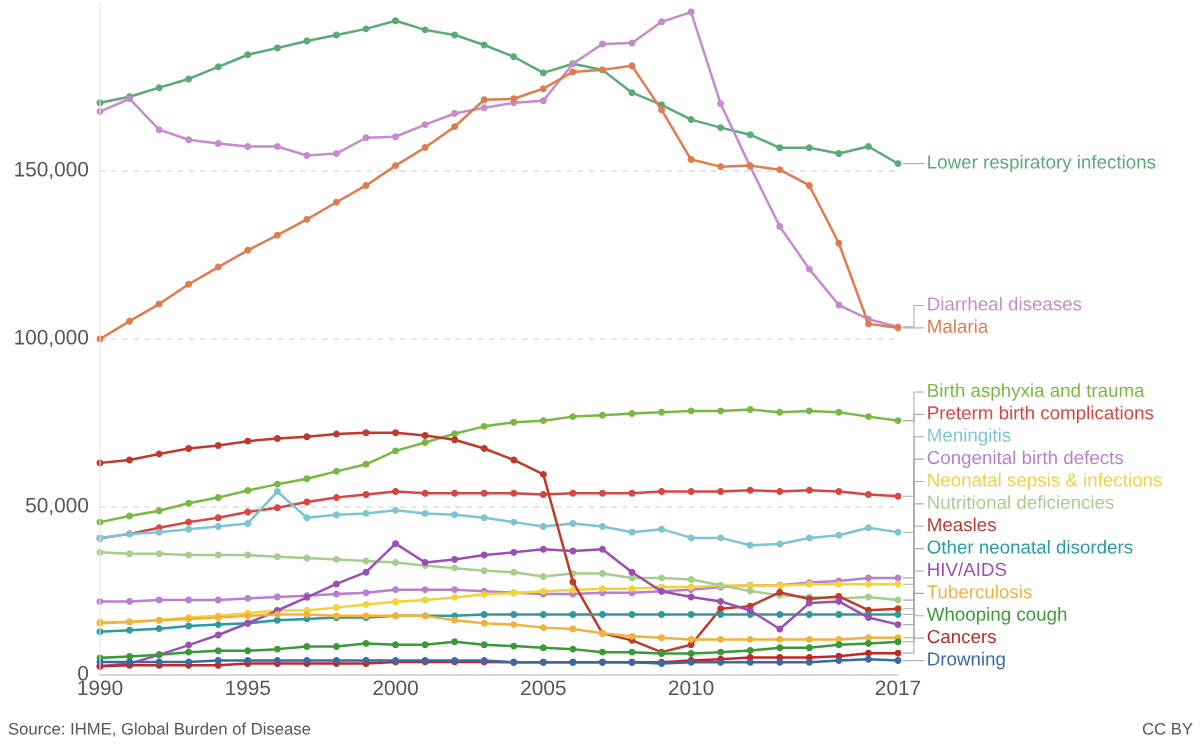 The height and width of the screenshot is (748, 1201). I want to click on y-tick-label: 100,000, so click(52, 338).